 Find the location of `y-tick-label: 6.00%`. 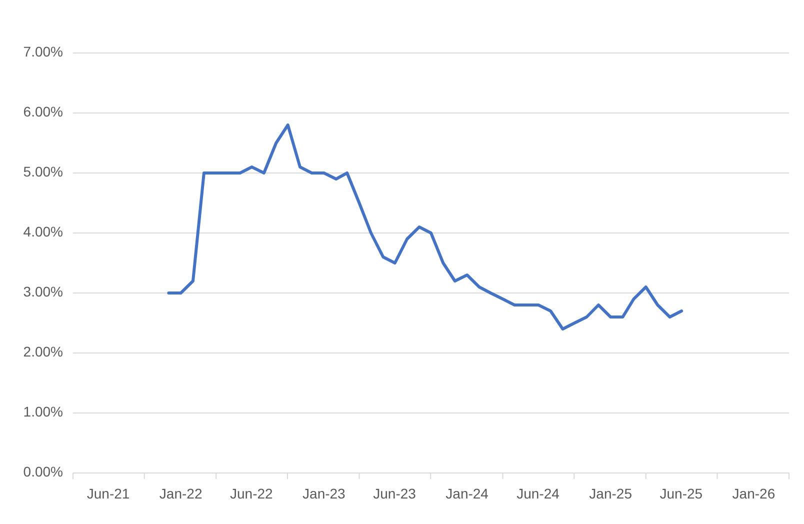

y-tick-label: 6.00% is located at coordinates (43, 112).